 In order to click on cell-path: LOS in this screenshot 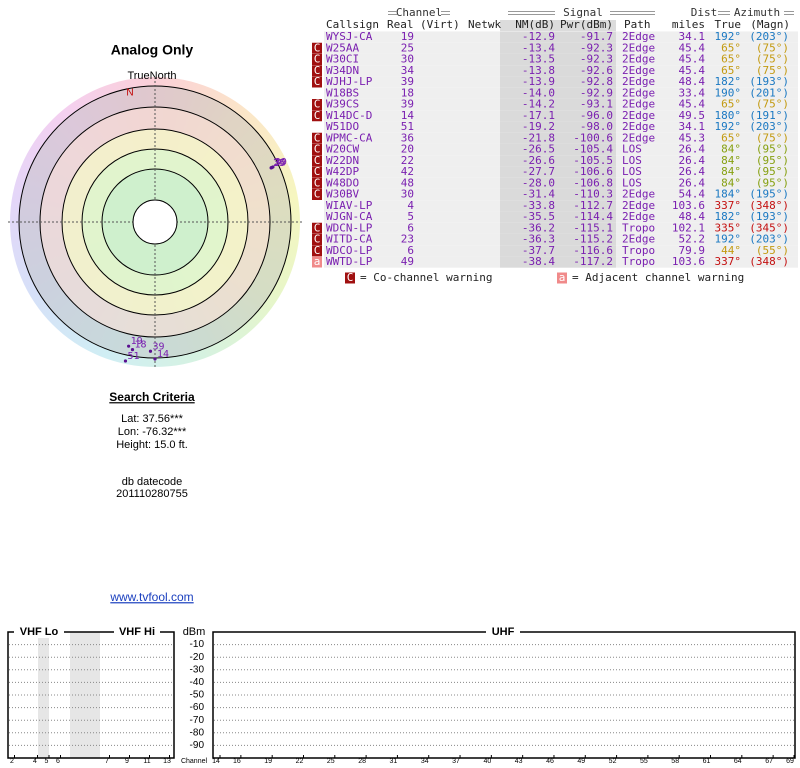, I will do `click(632, 149)`.